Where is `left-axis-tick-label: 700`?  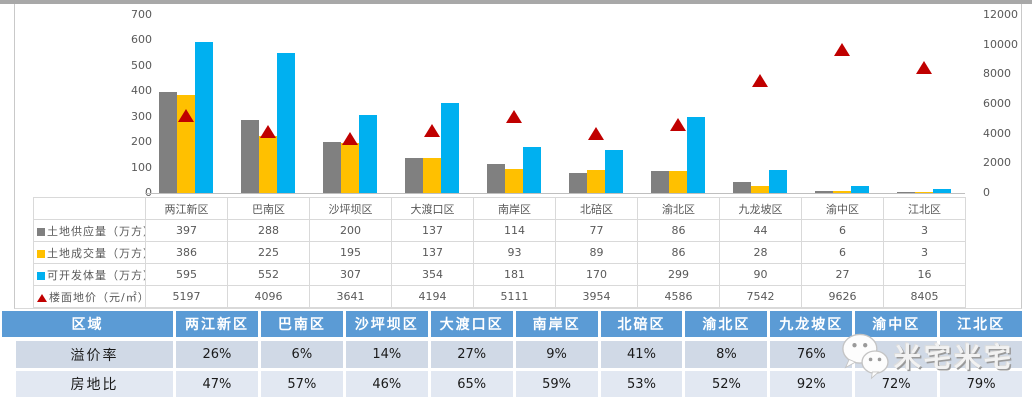 left-axis-tick-label: 700 is located at coordinates (141, 14).